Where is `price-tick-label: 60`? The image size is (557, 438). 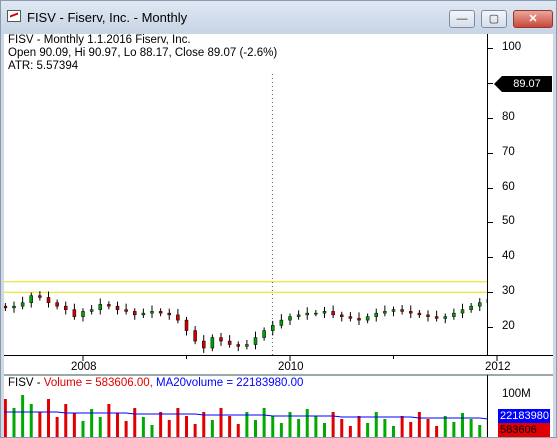 price-tick-label: 60 is located at coordinates (508, 186).